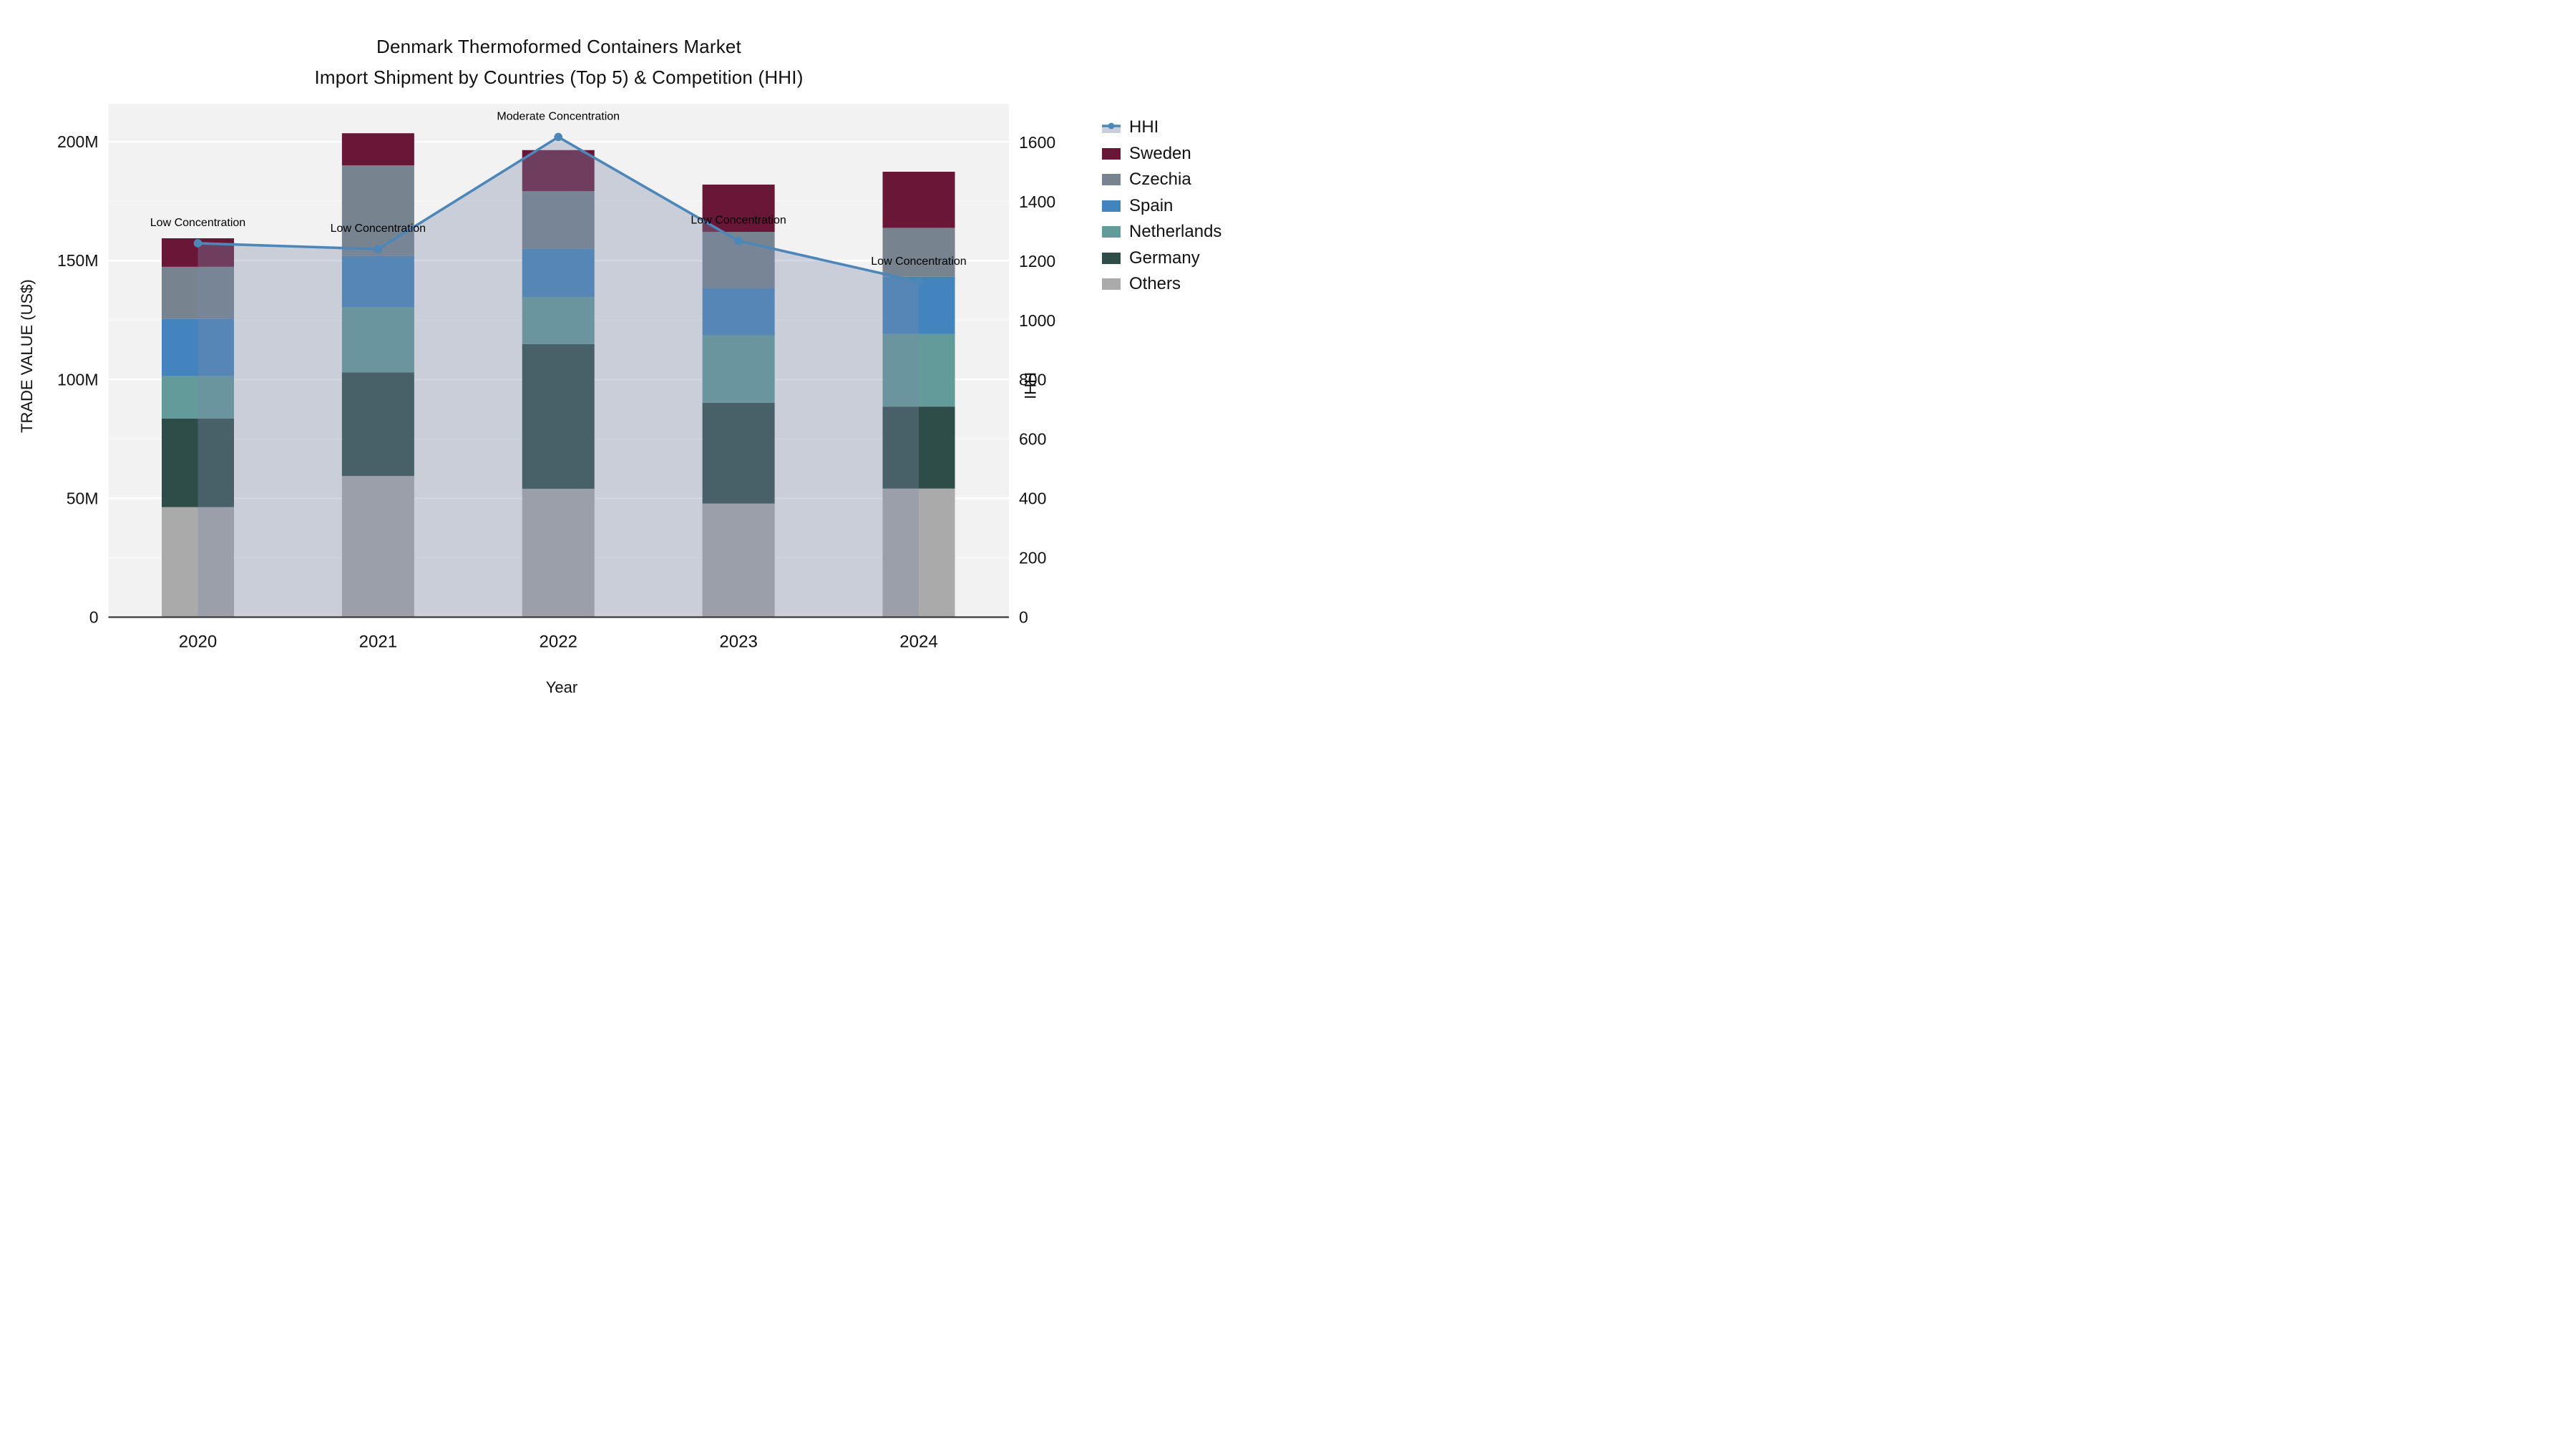 This screenshot has width=2576, height=1449. Describe the element at coordinates (558, 220) in the screenshot. I see `bar-segment-czechia-2022` at that location.